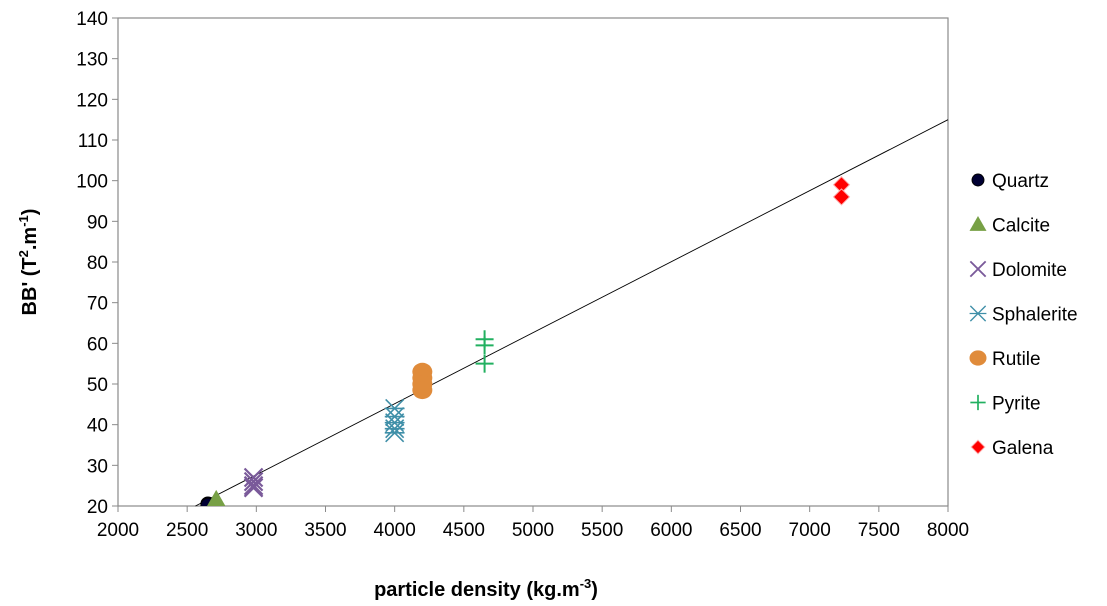 Image resolution: width=1107 pixels, height=606 pixels. I want to click on y-tick-label: 130, so click(92, 60).